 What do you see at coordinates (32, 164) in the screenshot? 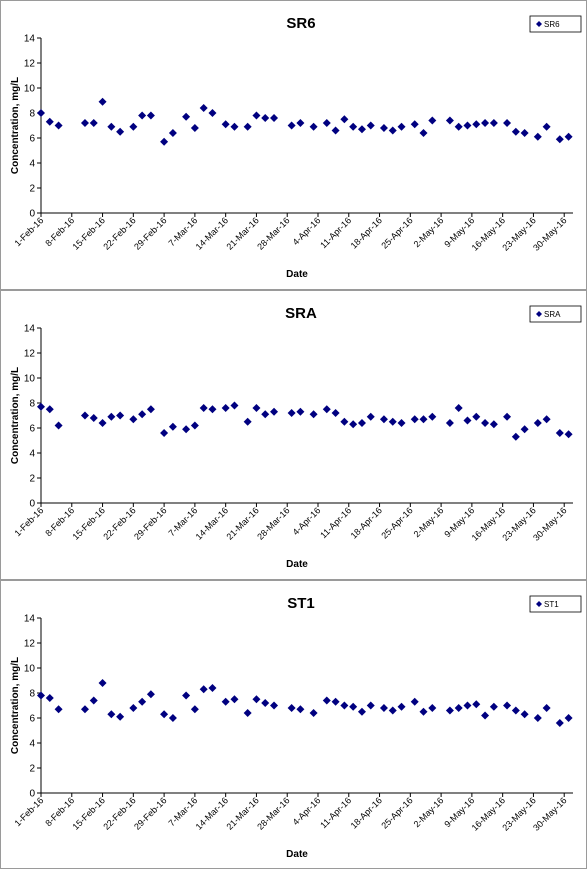
I see `y-tick-label: 4` at bounding box center [32, 164].